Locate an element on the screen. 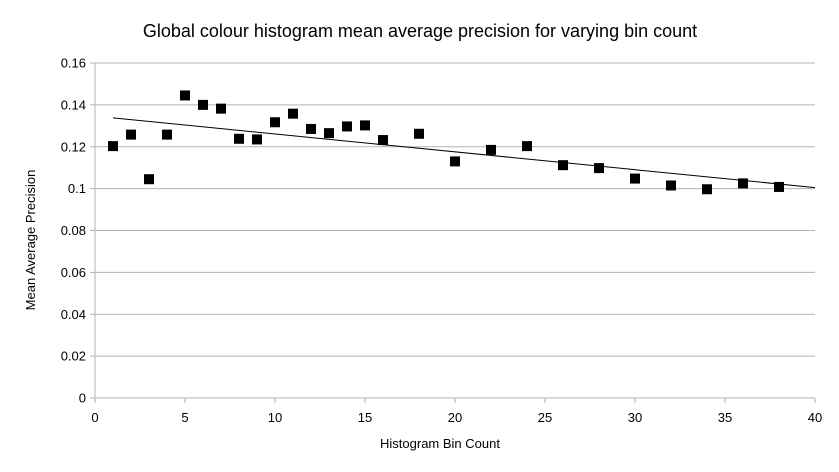 The image size is (839, 472). y-tick-label: 0.16 is located at coordinates (73, 63).